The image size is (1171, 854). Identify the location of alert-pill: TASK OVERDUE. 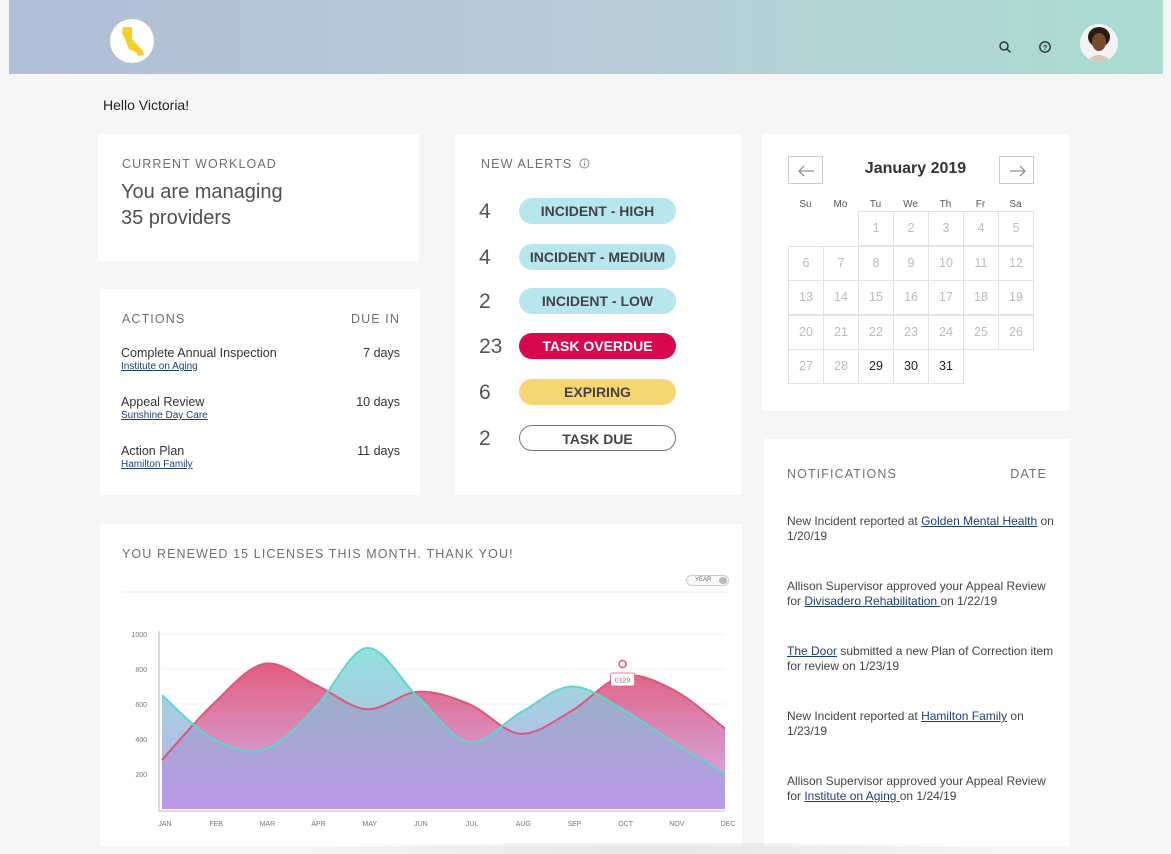
(597, 346).